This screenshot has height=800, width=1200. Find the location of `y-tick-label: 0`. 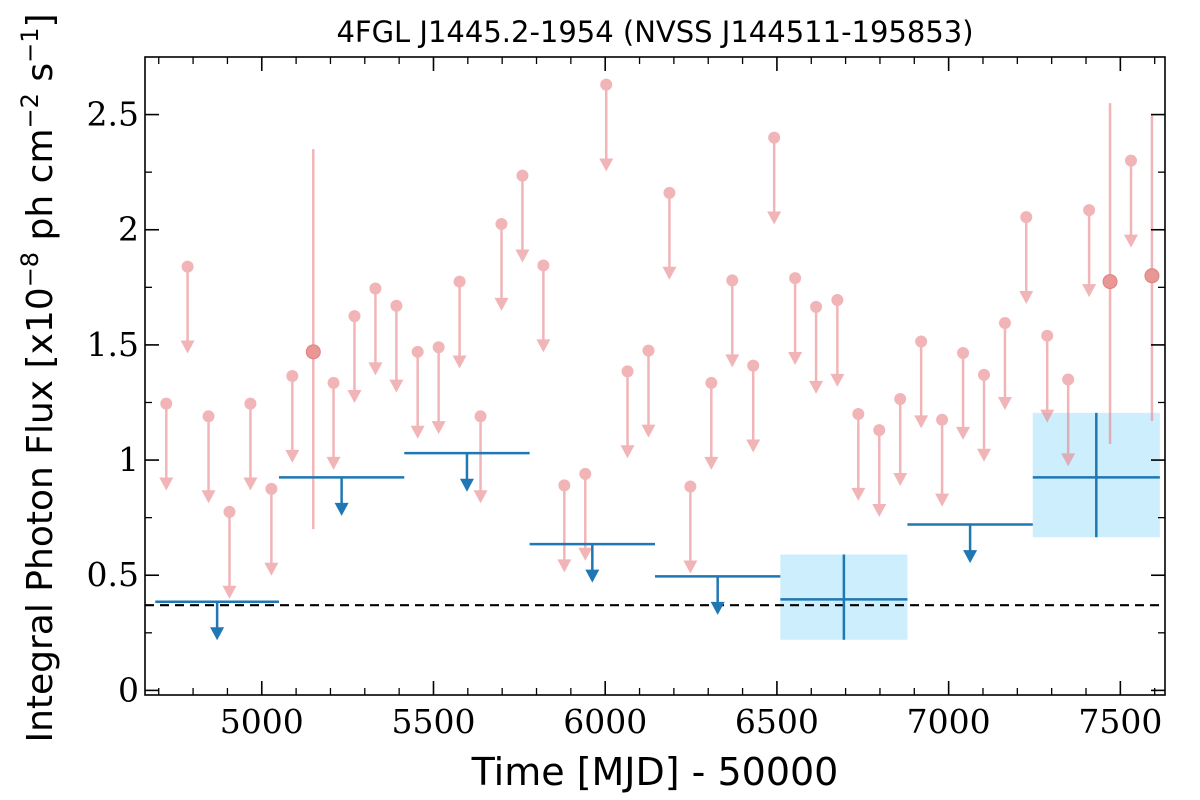

y-tick-label: 0 is located at coordinates (128, 689).